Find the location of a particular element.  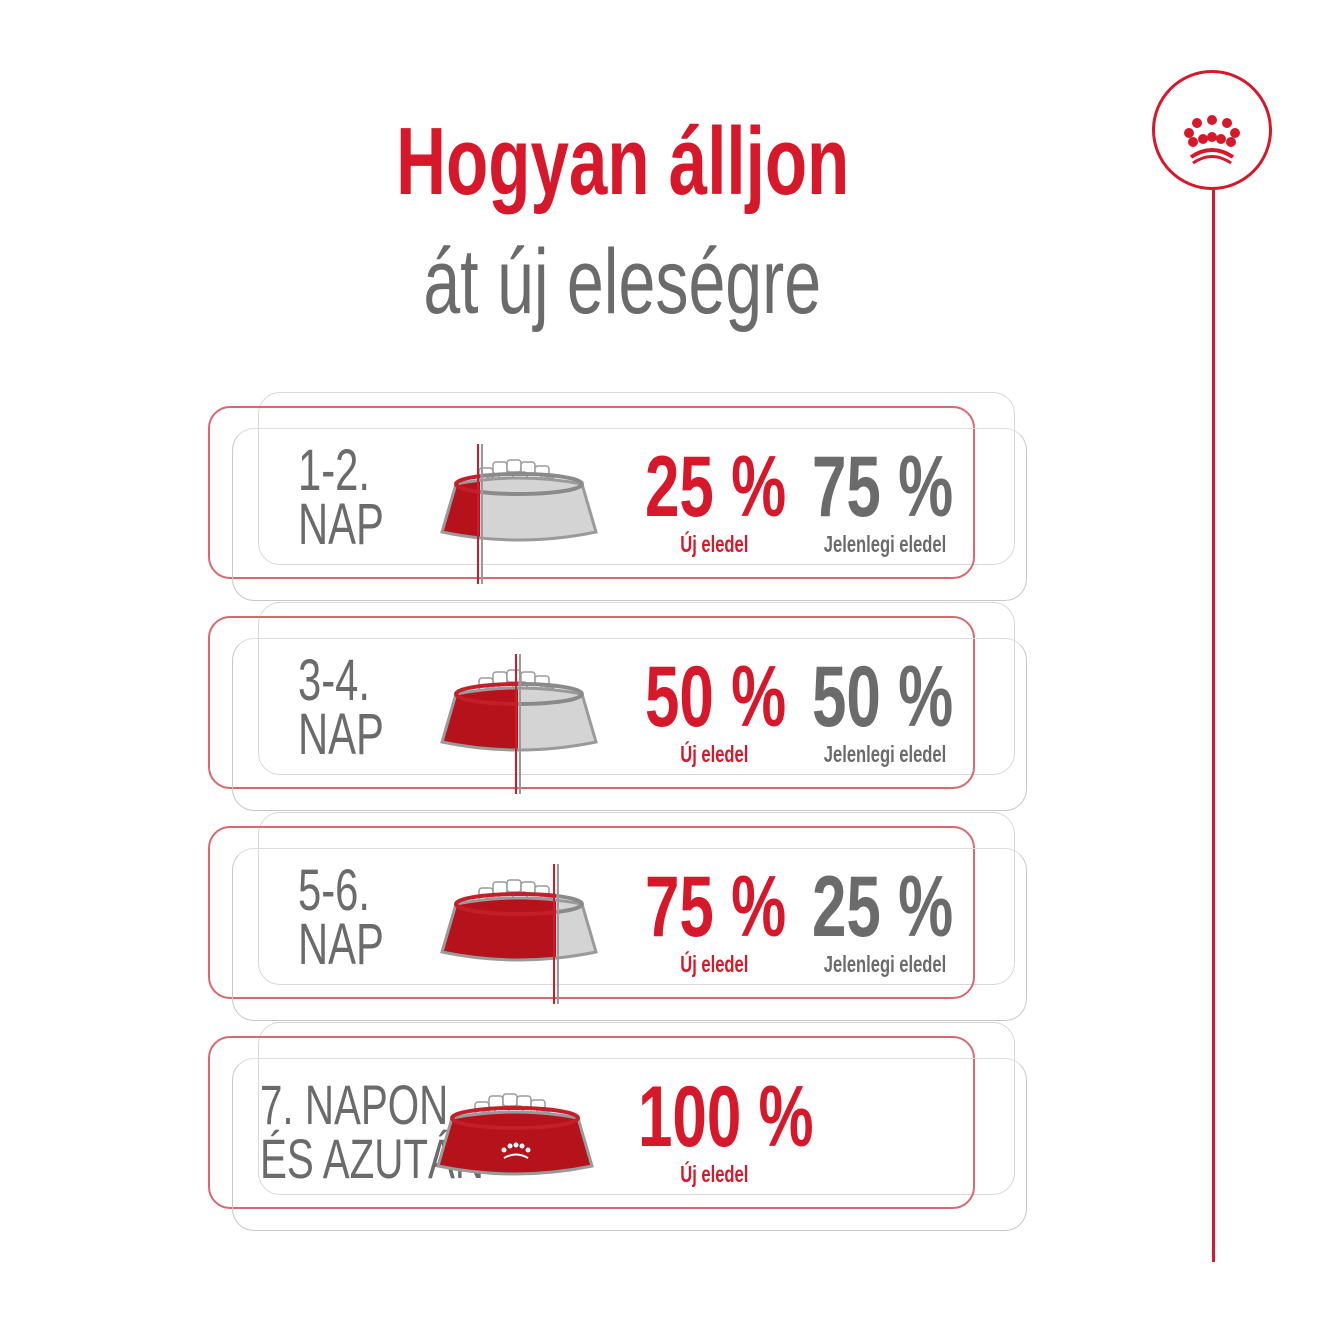

day-label: 7. NAPON ÉS AZUTÁN is located at coordinates (372, 1131).